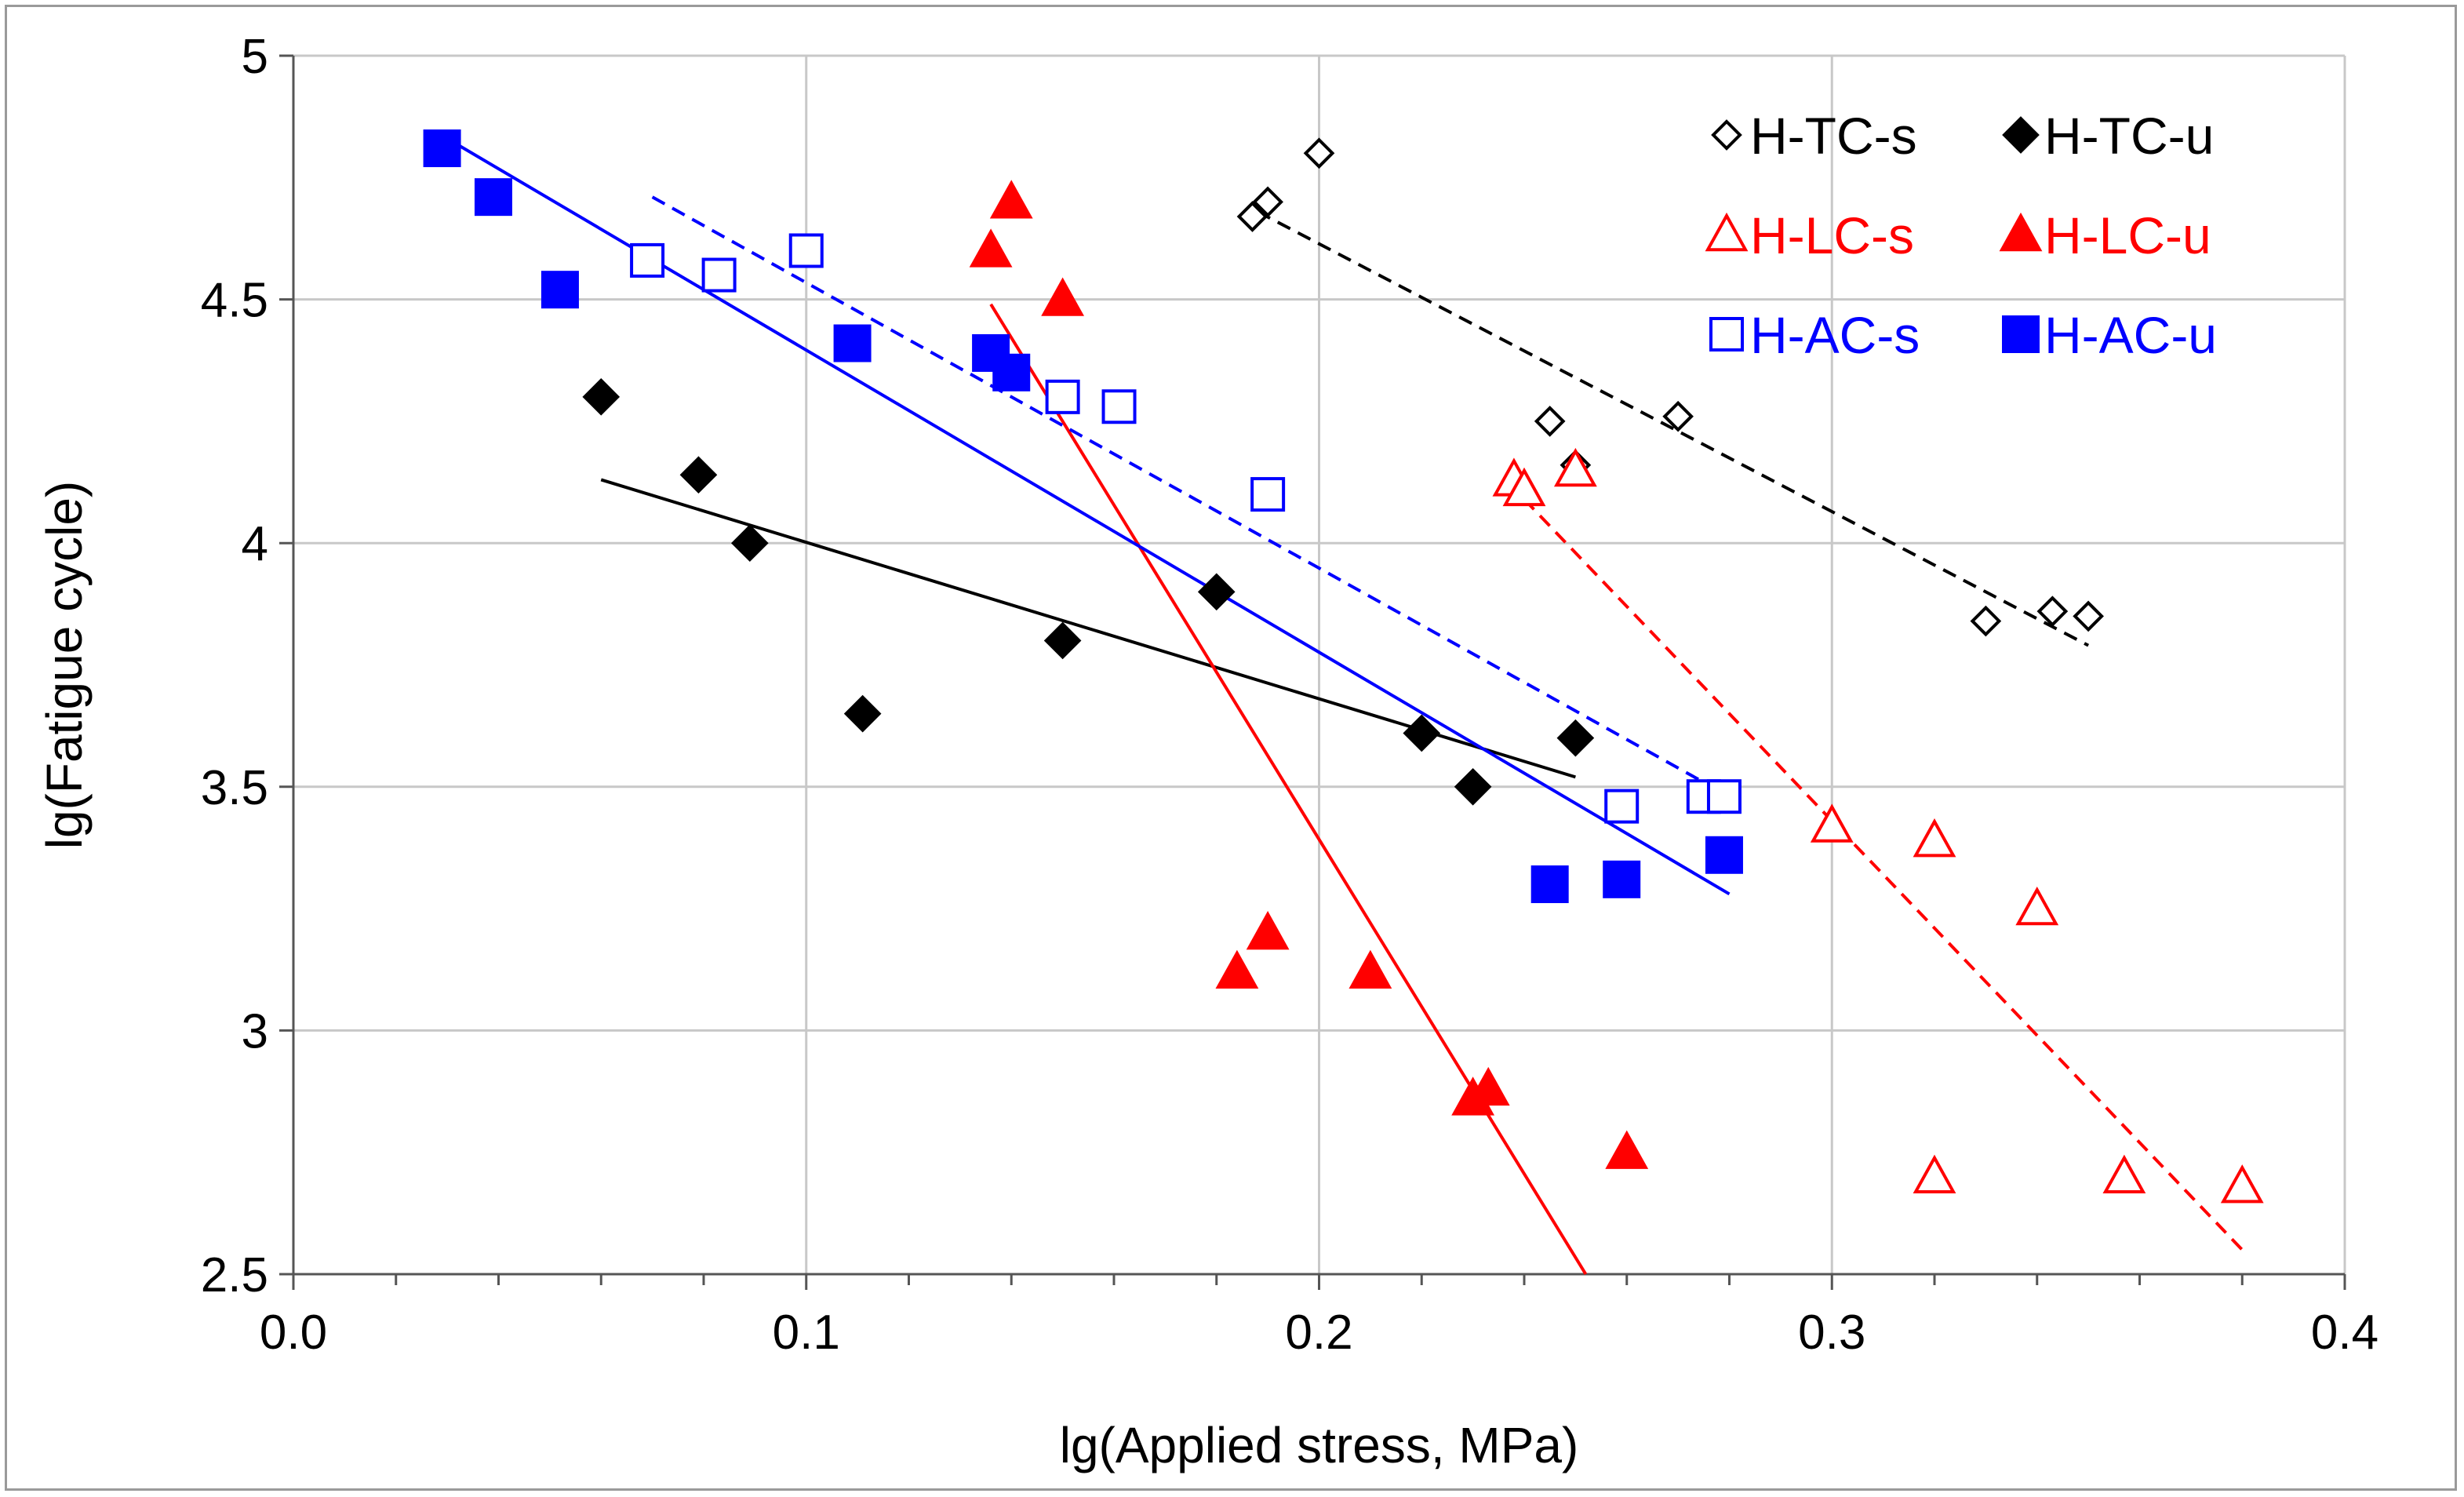 Image resolution: width=2464 pixels, height=1497 pixels. What do you see at coordinates (255, 544) in the screenshot?
I see `y-tick-label: 4` at bounding box center [255, 544].